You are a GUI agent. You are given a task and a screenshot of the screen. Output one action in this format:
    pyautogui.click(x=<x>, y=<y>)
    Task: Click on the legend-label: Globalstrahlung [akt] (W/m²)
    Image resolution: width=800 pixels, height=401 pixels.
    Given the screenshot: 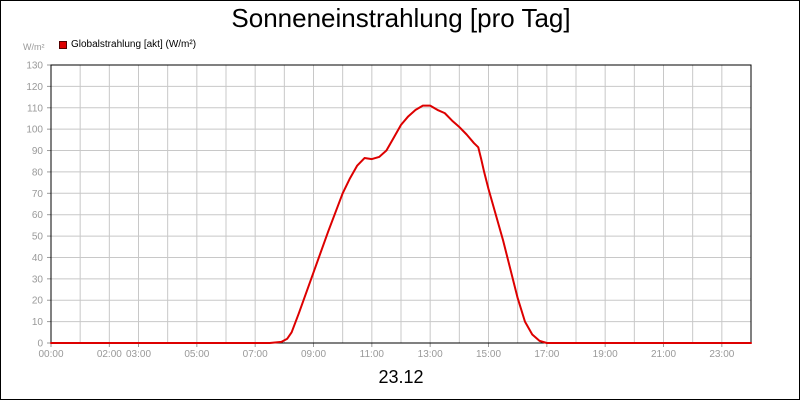 What is the action you would take?
    pyautogui.click(x=134, y=44)
    